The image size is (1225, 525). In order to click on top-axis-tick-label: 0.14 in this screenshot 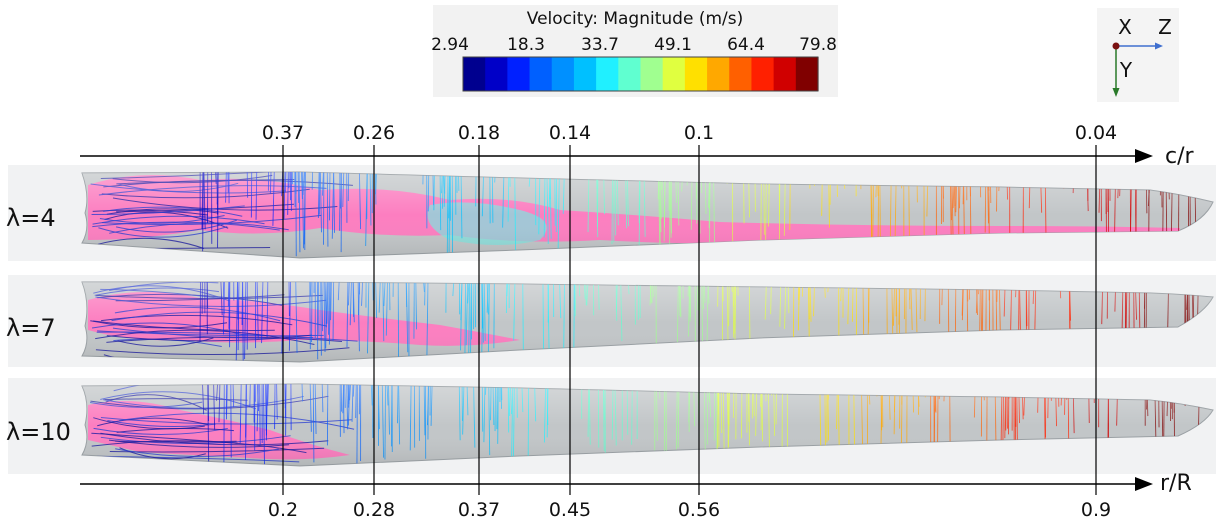, I will do `click(570, 133)`.